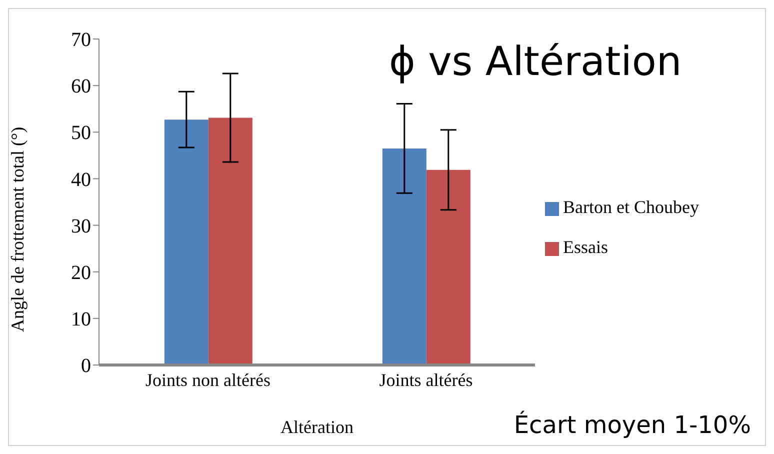  What do you see at coordinates (81, 319) in the screenshot?
I see `y-tick-label: 10` at bounding box center [81, 319].